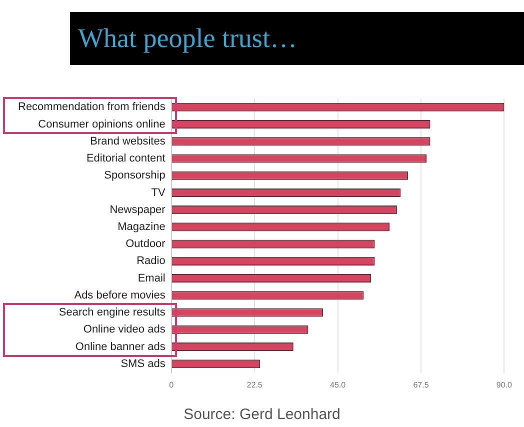 The image size is (524, 427). I want to click on x-tick-label: 45.0, so click(338, 385).